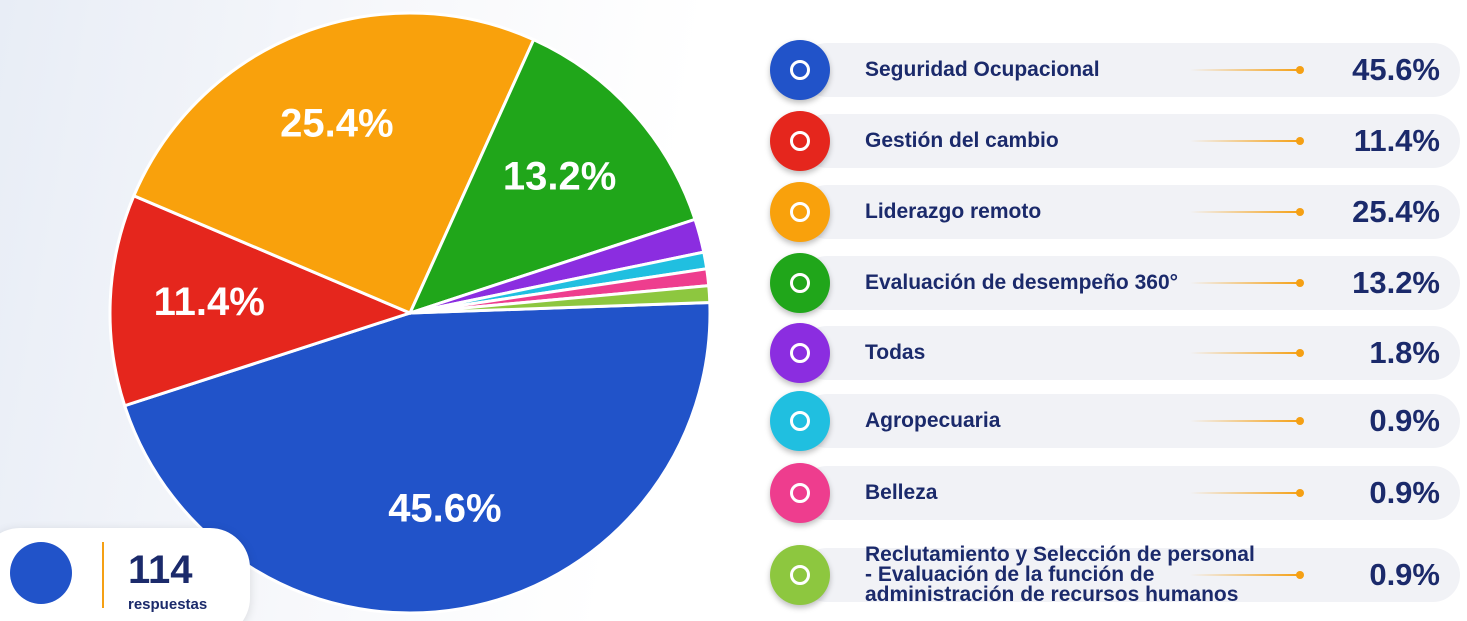  Describe the element at coordinates (953, 211) in the screenshot. I see `legend-label: Liderazgo remoto` at that location.